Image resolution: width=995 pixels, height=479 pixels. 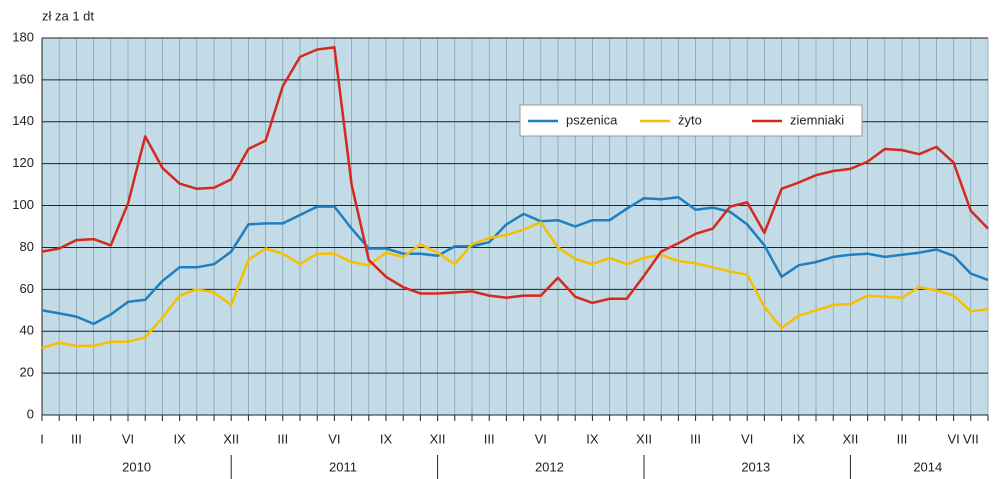 I want to click on x-tick-label: VII, so click(x=971, y=438).